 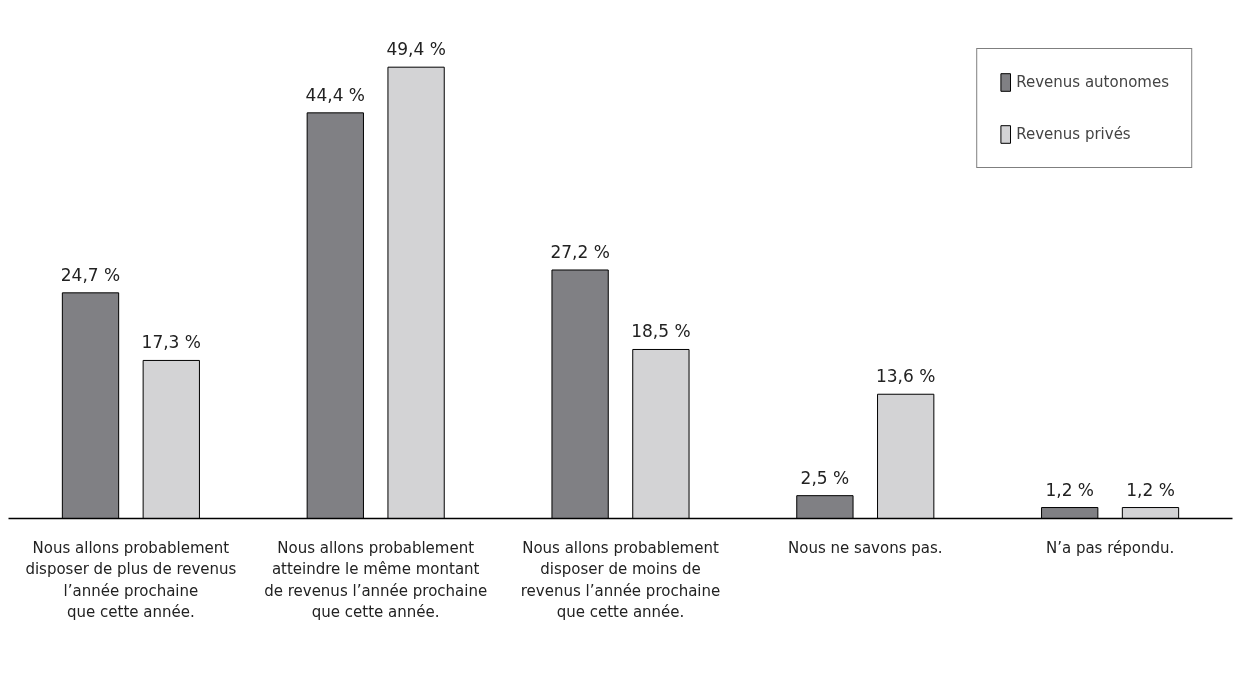 What do you see at coordinates (661, 331) in the screenshot?
I see `data-label: 18,5 %` at bounding box center [661, 331].